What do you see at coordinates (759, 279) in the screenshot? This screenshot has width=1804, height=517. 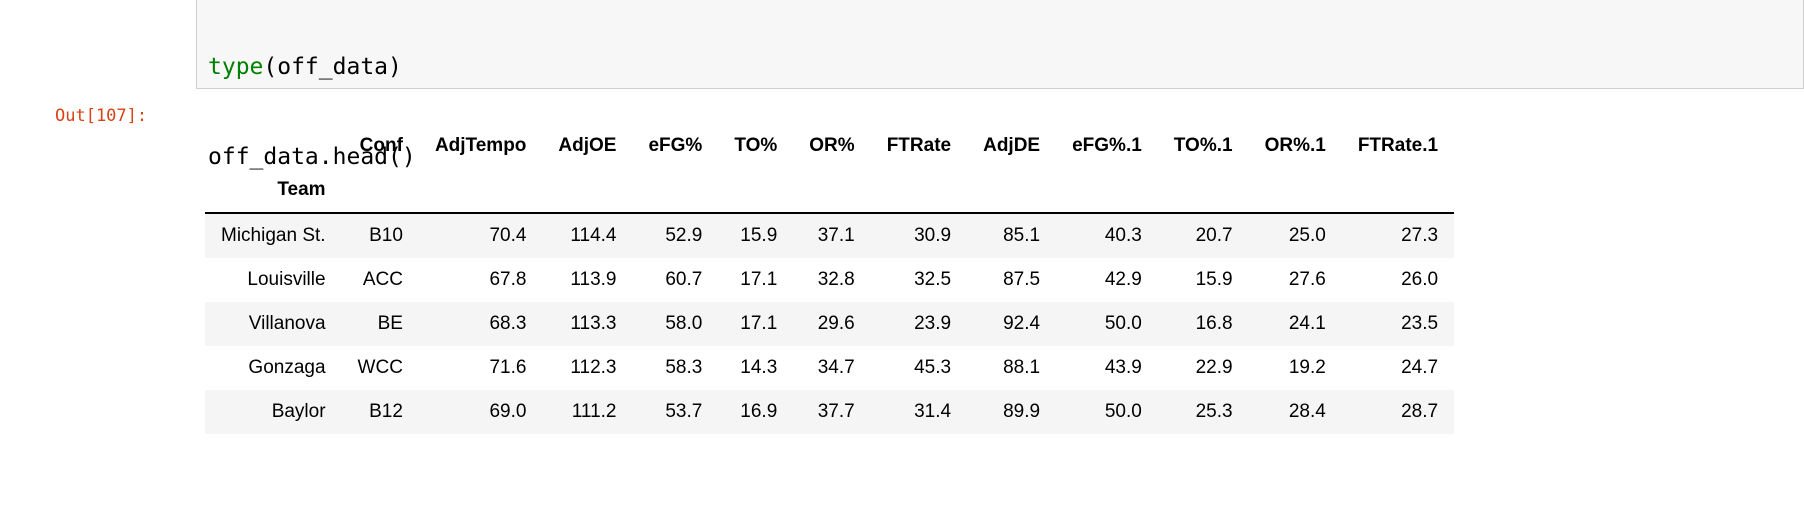 I see `table-cell: 17.1` at bounding box center [759, 279].